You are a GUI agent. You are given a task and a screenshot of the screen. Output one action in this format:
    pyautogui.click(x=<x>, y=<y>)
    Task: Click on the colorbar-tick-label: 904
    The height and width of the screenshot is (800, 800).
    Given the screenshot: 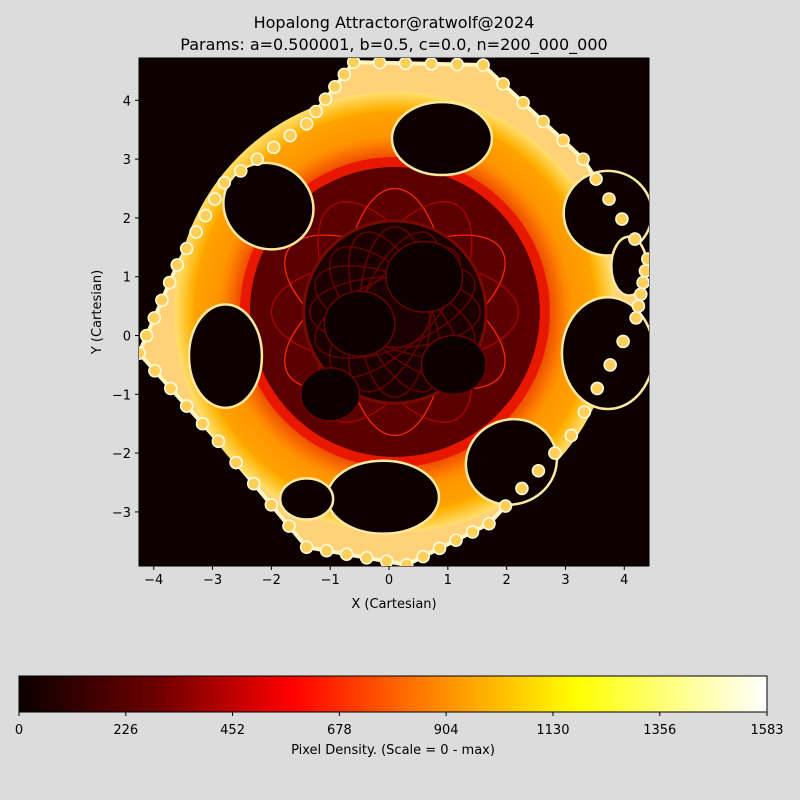 What is the action you would take?
    pyautogui.click(x=446, y=730)
    